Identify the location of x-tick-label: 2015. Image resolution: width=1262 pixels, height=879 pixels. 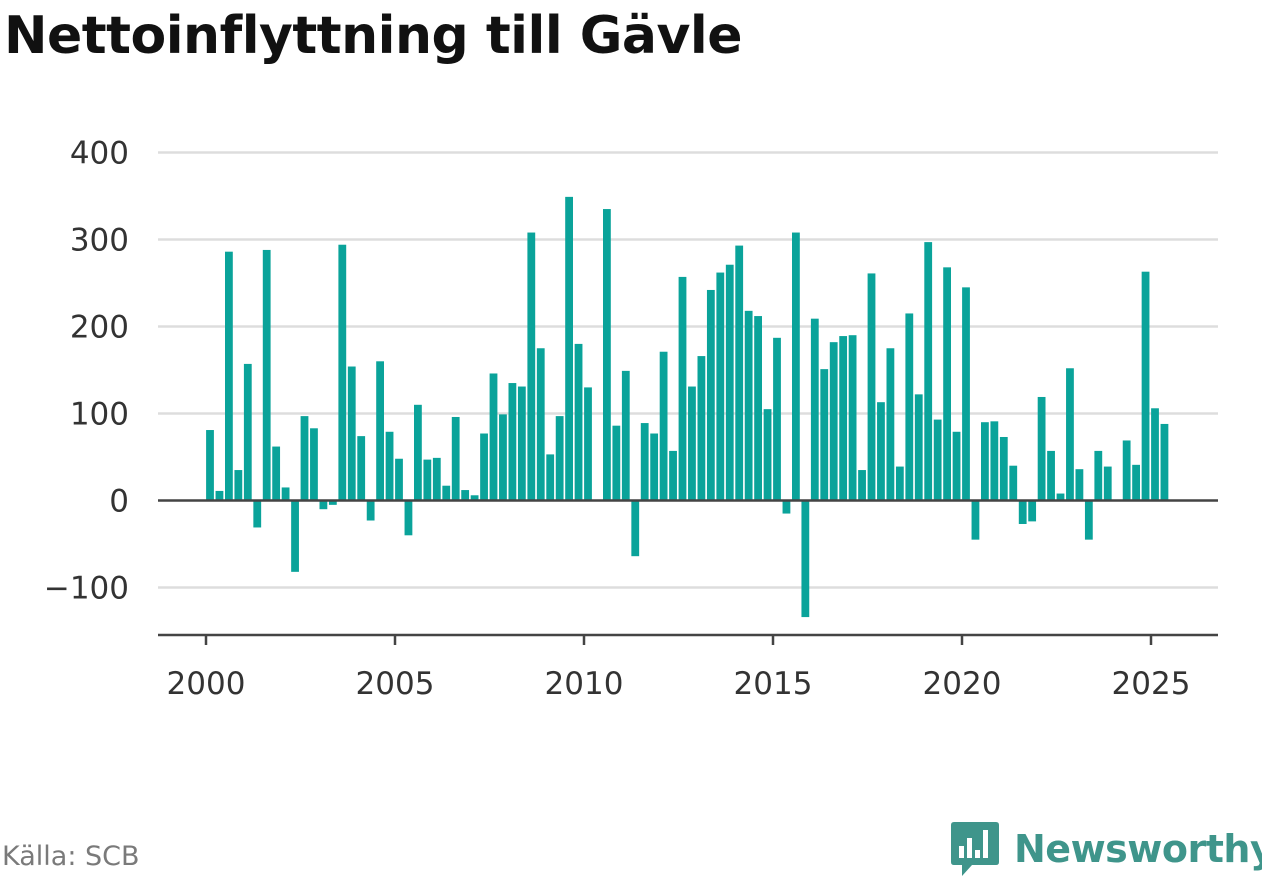
(773, 684).